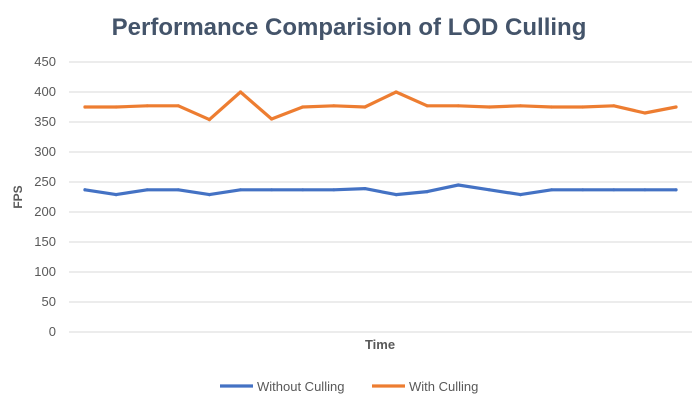 The image size is (696, 414). I want to click on legend-item-without-culling: Without Culling, so click(282, 386).